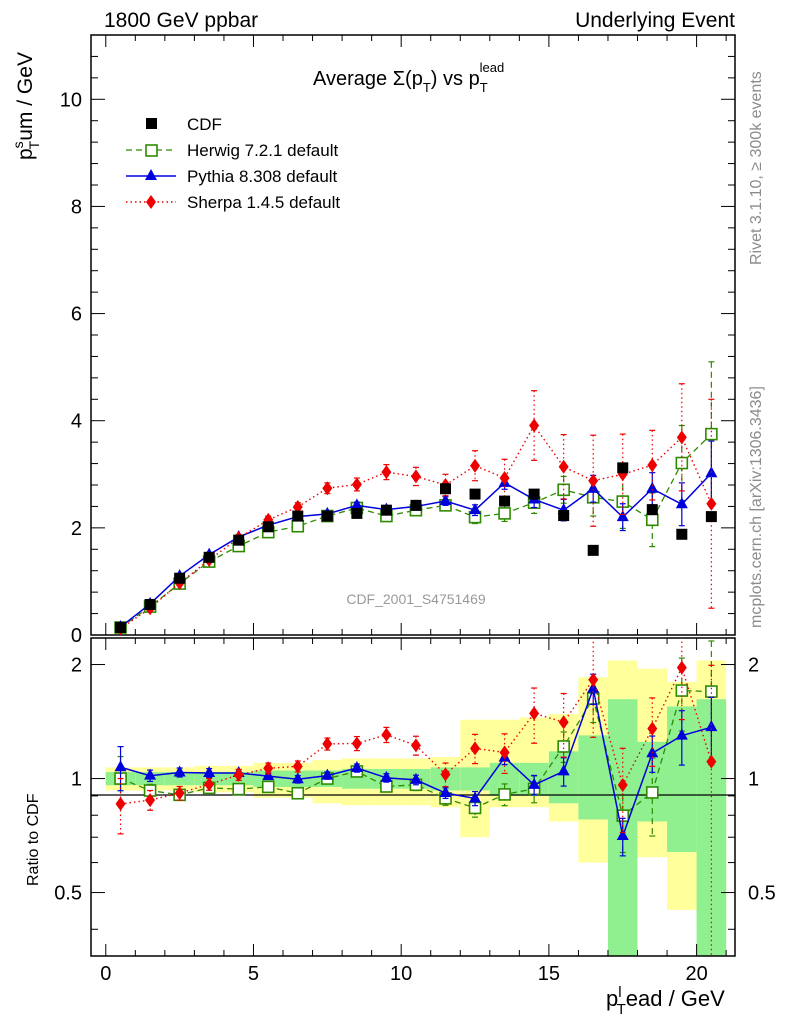 The width and height of the screenshot is (786, 1024). Describe the element at coordinates (26, 106) in the screenshot. I see `ylabel-top: psTum / GeV` at that location.